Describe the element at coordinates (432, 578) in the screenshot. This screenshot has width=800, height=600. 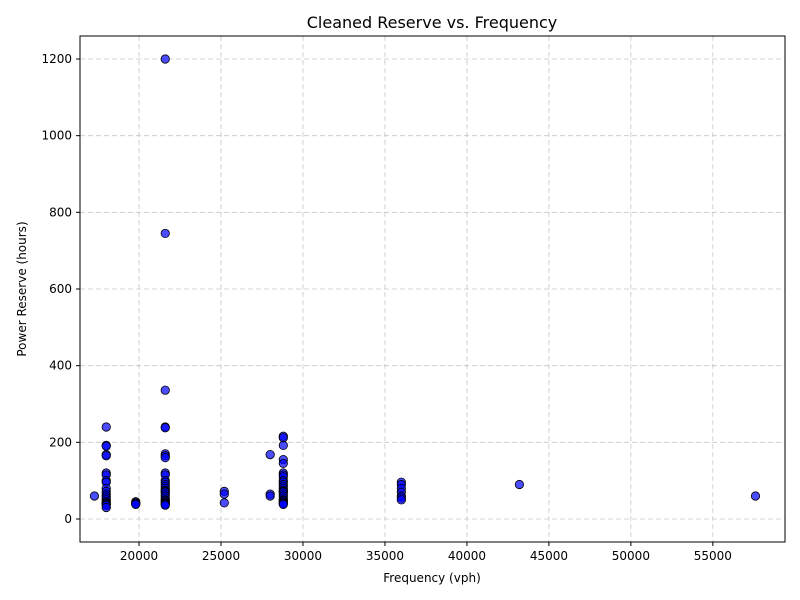
I see `x-axis-label: Frequency (vph)` at that location.